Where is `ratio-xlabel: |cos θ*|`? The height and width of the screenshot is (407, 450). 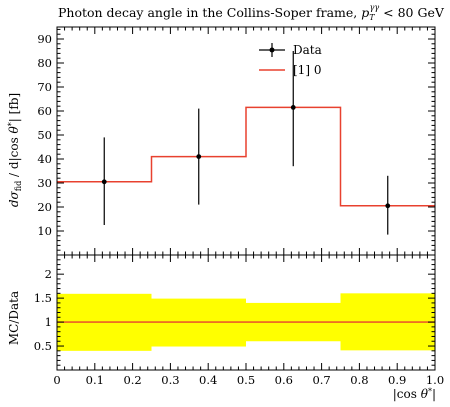 ratio-xlabel: |cos θ*| is located at coordinates (414, 394).